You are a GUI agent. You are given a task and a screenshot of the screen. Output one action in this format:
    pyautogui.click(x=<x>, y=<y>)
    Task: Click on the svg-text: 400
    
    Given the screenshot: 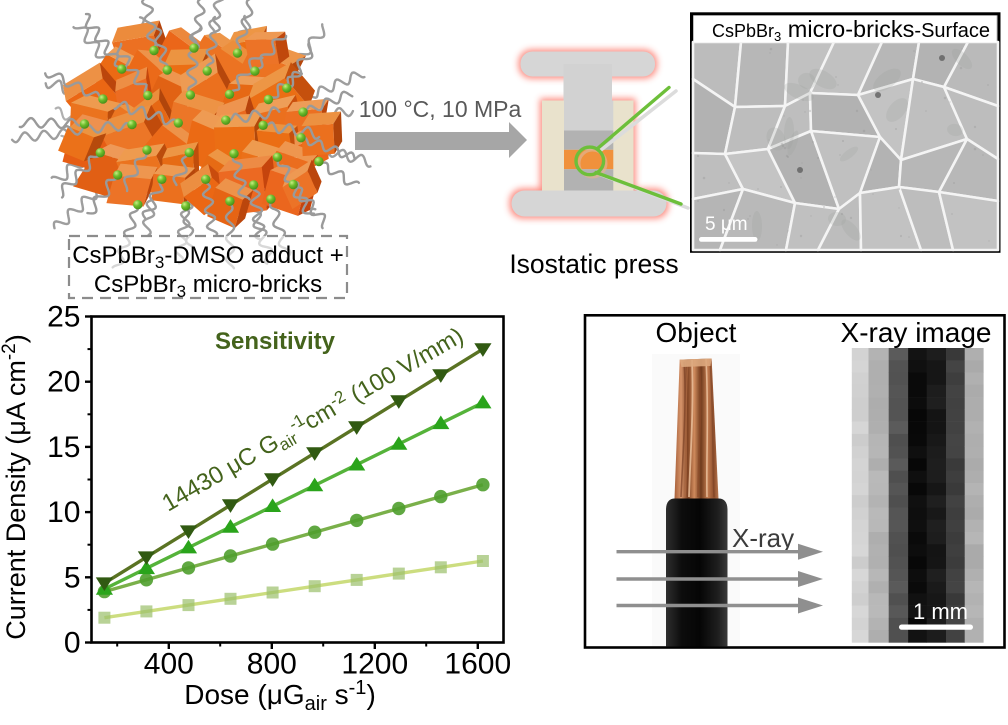 What is the action you would take?
    pyautogui.click(x=169, y=664)
    